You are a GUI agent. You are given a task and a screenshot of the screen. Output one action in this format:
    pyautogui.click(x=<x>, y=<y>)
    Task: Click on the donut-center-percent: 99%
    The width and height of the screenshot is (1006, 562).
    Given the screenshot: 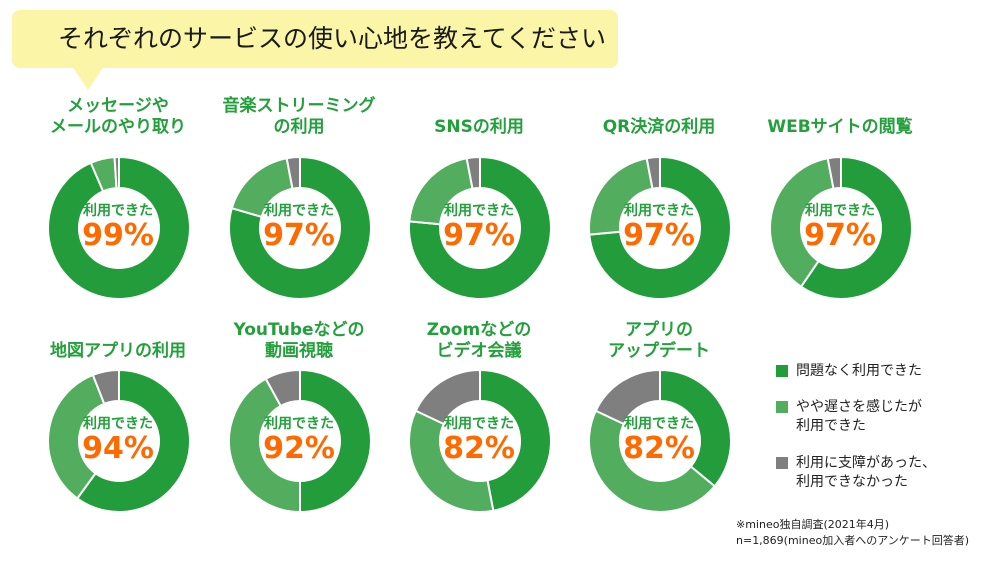 What is the action you would take?
    pyautogui.click(x=118, y=235)
    